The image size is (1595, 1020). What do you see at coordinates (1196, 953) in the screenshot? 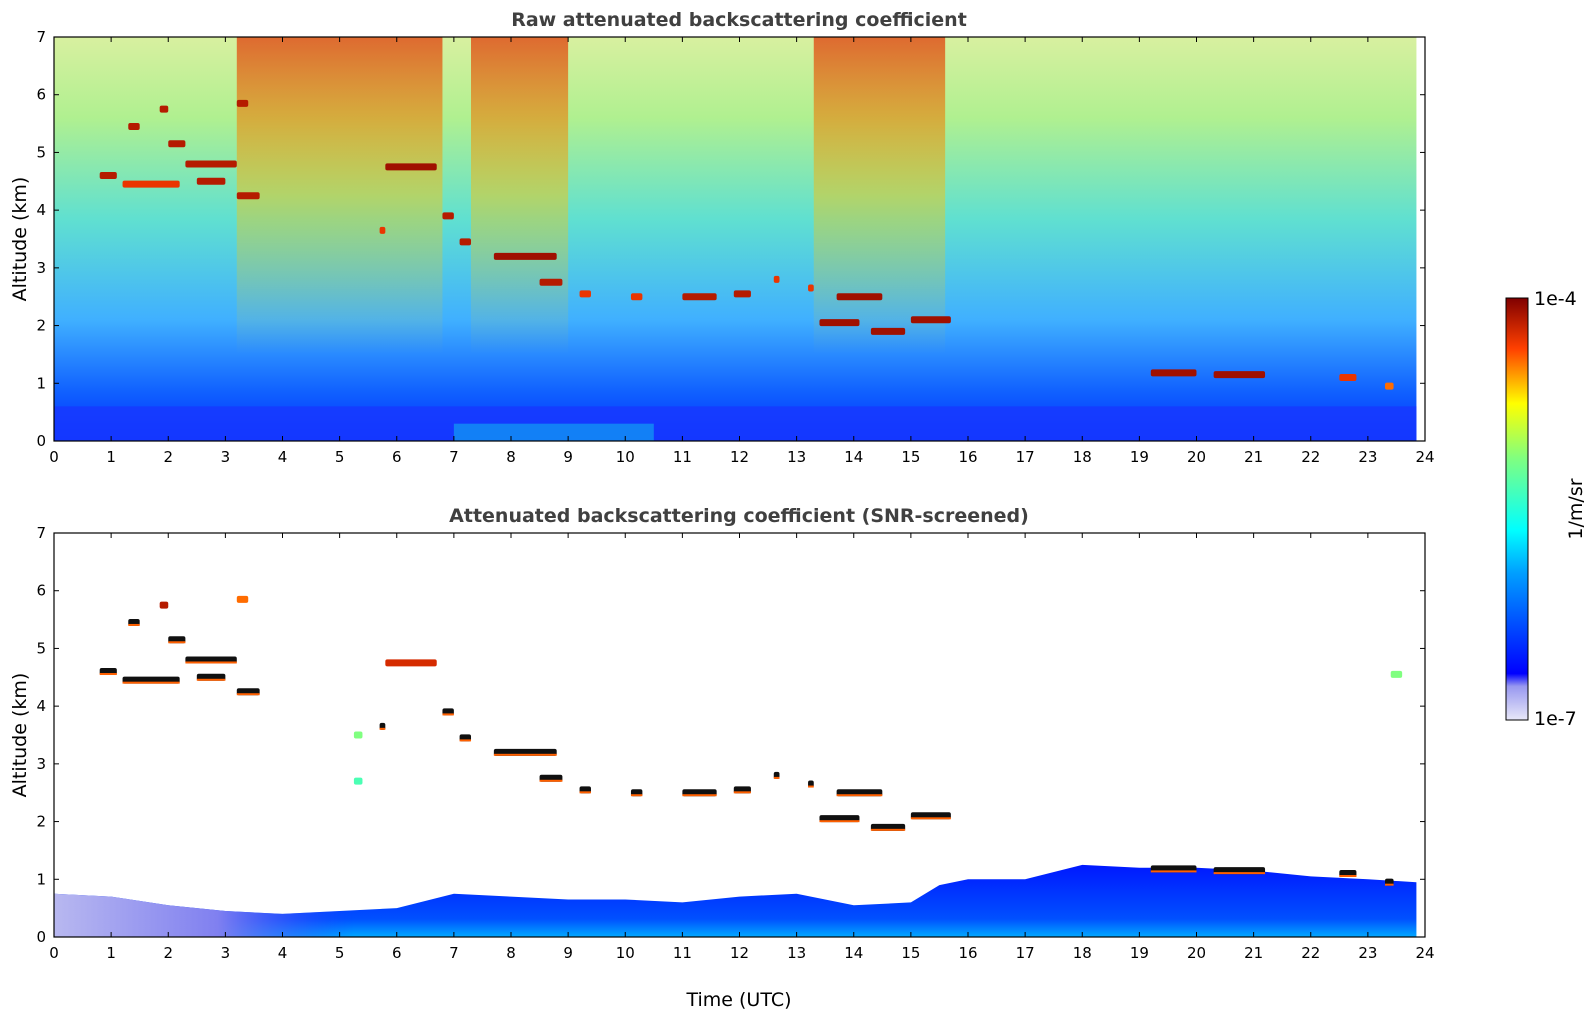
I see `x-tick-label: 20` at bounding box center [1196, 953].